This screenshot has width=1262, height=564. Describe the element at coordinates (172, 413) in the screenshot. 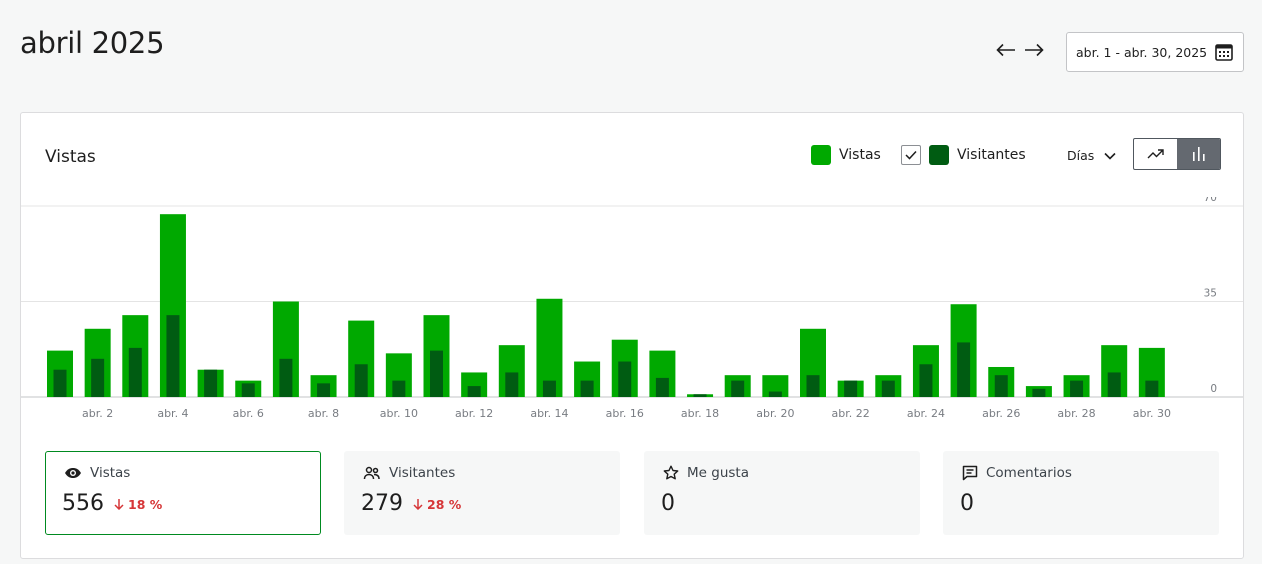

I see `x-tick-label: abr. 4` at that location.